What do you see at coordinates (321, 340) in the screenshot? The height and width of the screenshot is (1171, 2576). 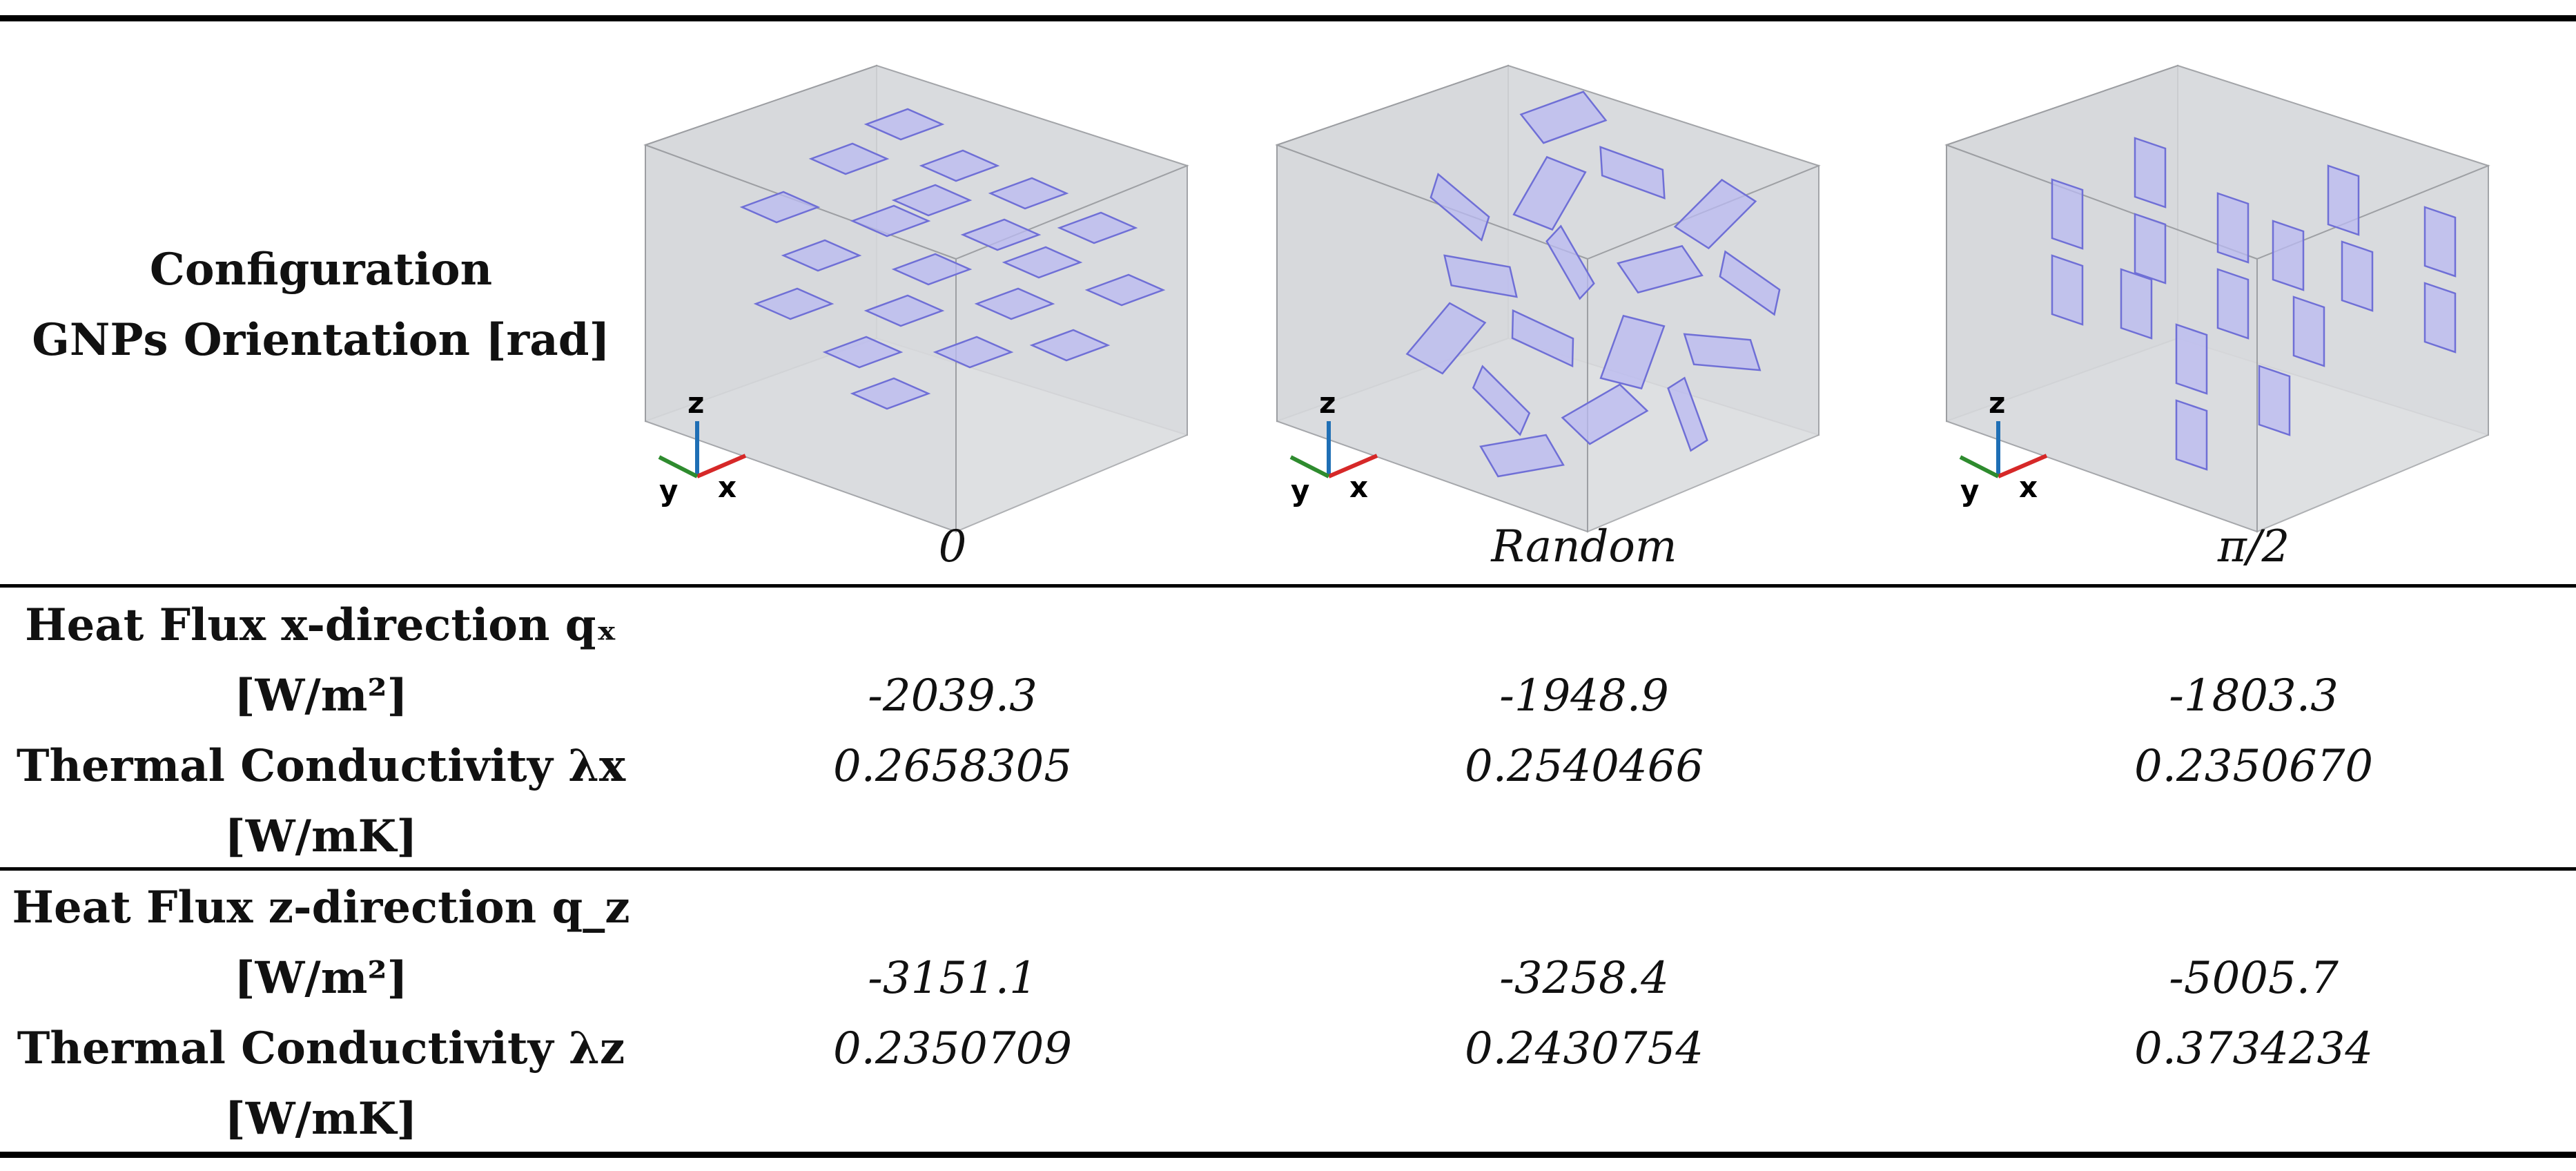 I see `header-title-line2: GNPs Orientation [rad]` at bounding box center [321, 340].